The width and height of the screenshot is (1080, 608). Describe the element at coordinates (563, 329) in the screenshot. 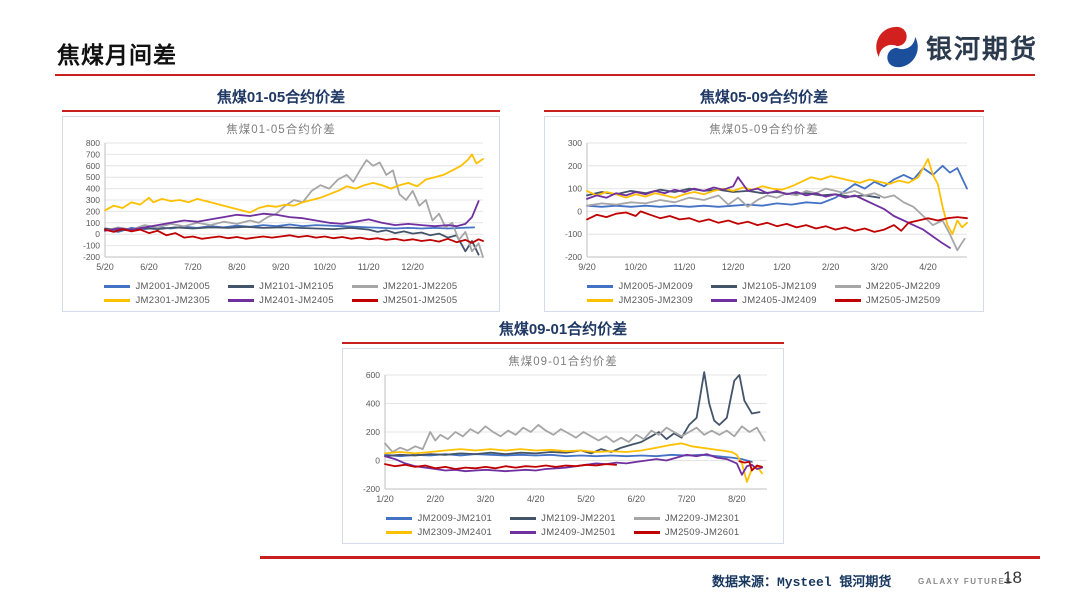

I see `section-title-09-01: 焦煤09-01合约价差` at that location.